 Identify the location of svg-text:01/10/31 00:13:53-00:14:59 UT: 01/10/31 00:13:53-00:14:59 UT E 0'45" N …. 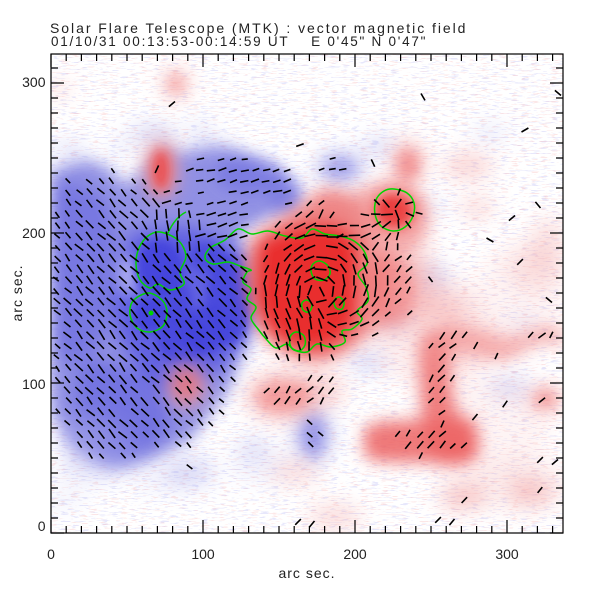
(239, 41).